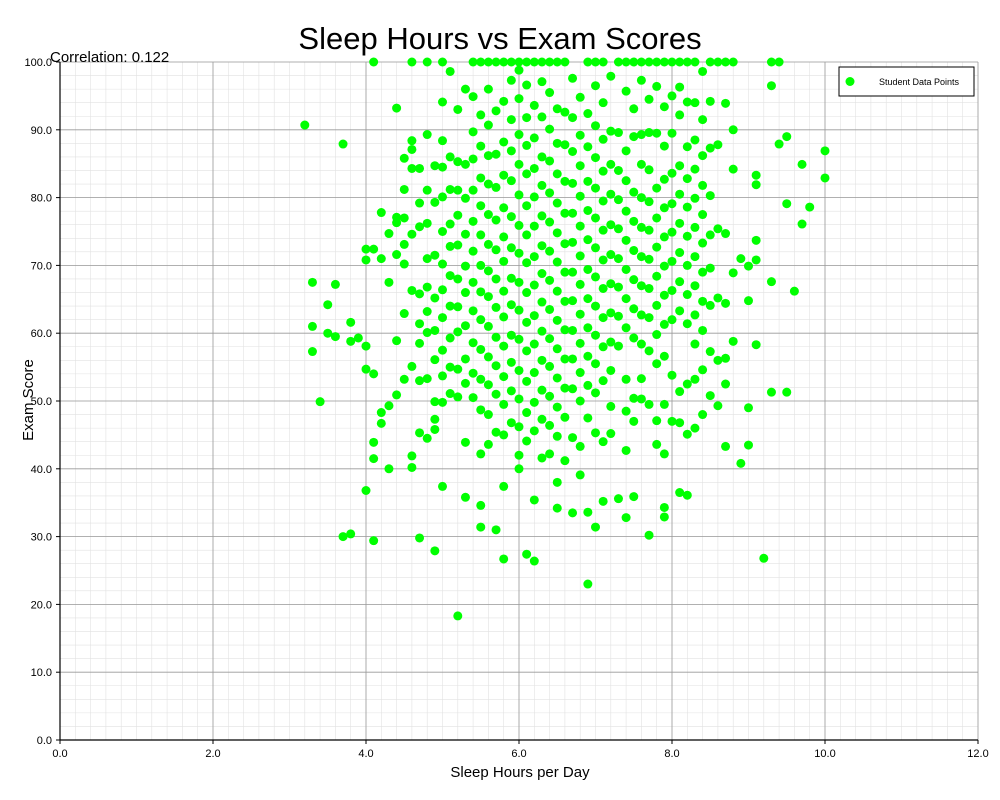  I want to click on legend: Student Data Points, so click(906, 81).